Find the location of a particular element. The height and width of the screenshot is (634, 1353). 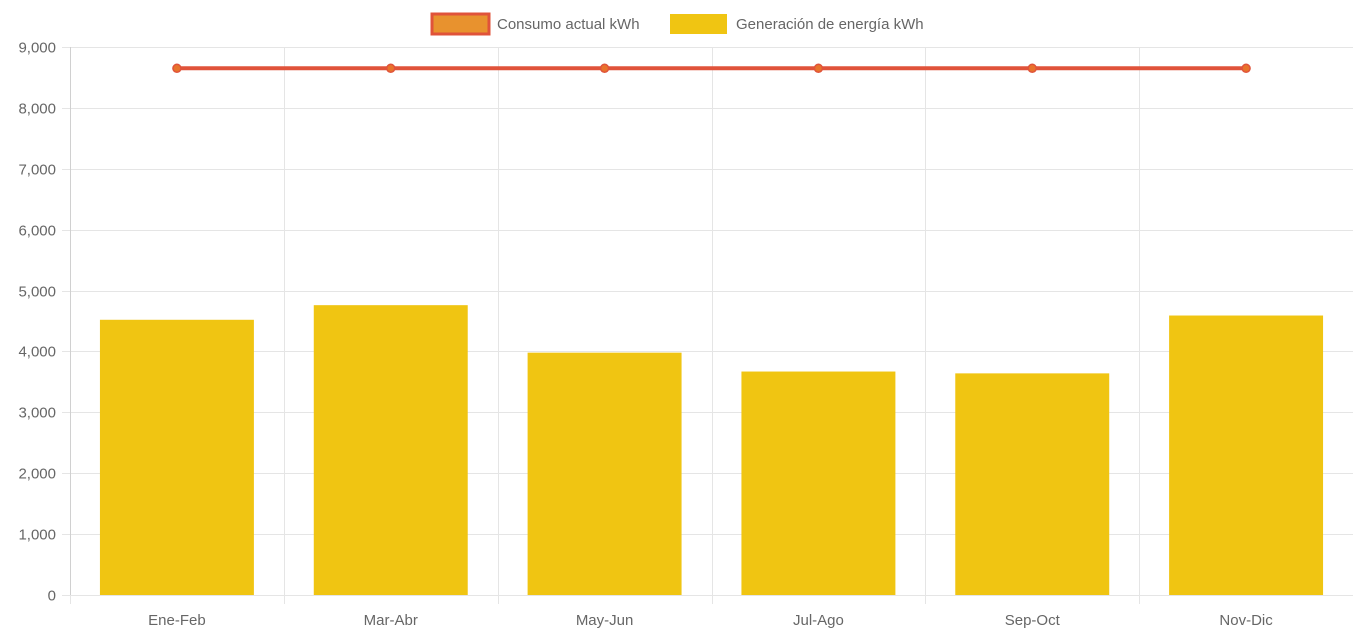

y-tick-label: 1,000 is located at coordinates (37, 535).